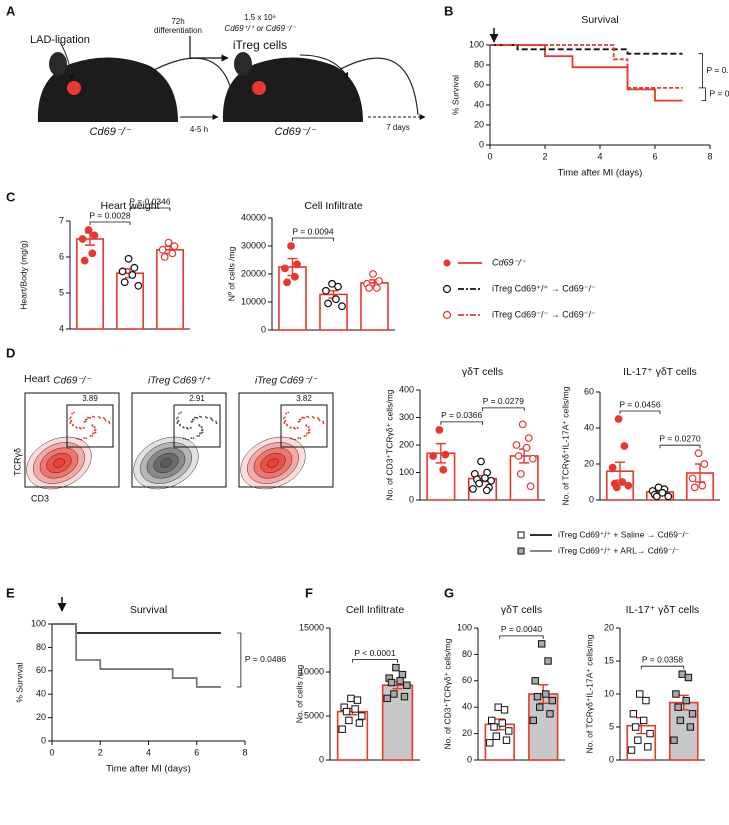 Image resolution: width=729 pixels, height=825 pixels. I want to click on y-axis-label: No. of cells /mg, so click(299, 693).